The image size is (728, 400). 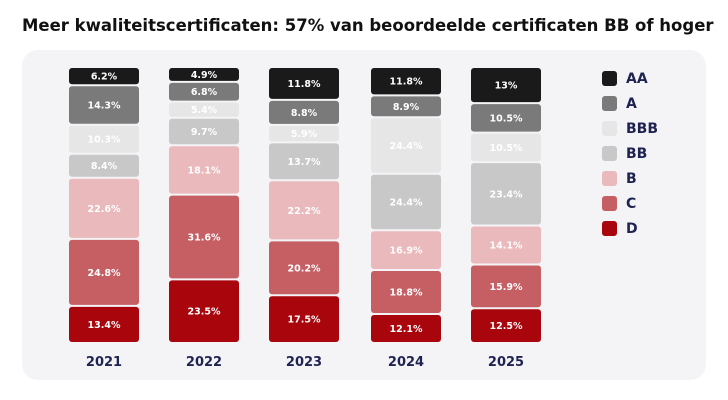 I want to click on legend-item-b: B, so click(x=657, y=178).